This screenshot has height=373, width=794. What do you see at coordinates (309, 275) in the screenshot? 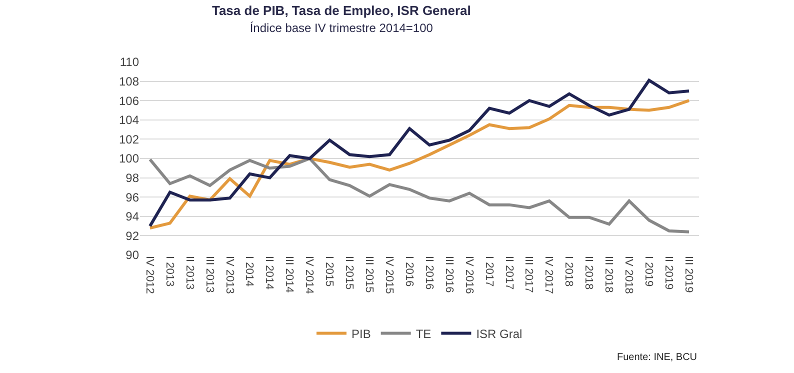
I see `x-tick-label: IV 2014` at bounding box center [309, 275].